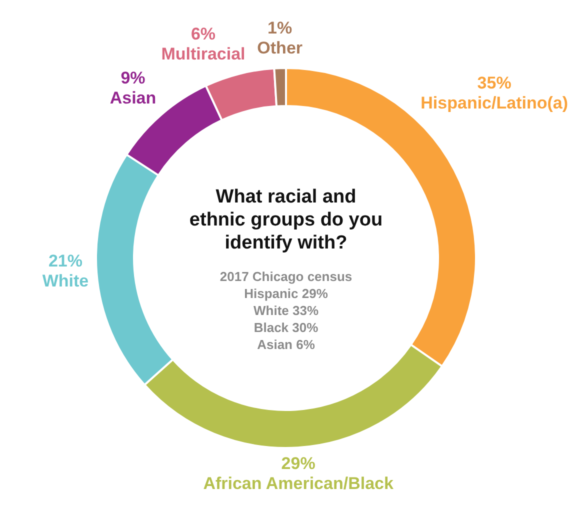 The height and width of the screenshot is (508, 572). I want to click on data-label: 1%, so click(280, 28).